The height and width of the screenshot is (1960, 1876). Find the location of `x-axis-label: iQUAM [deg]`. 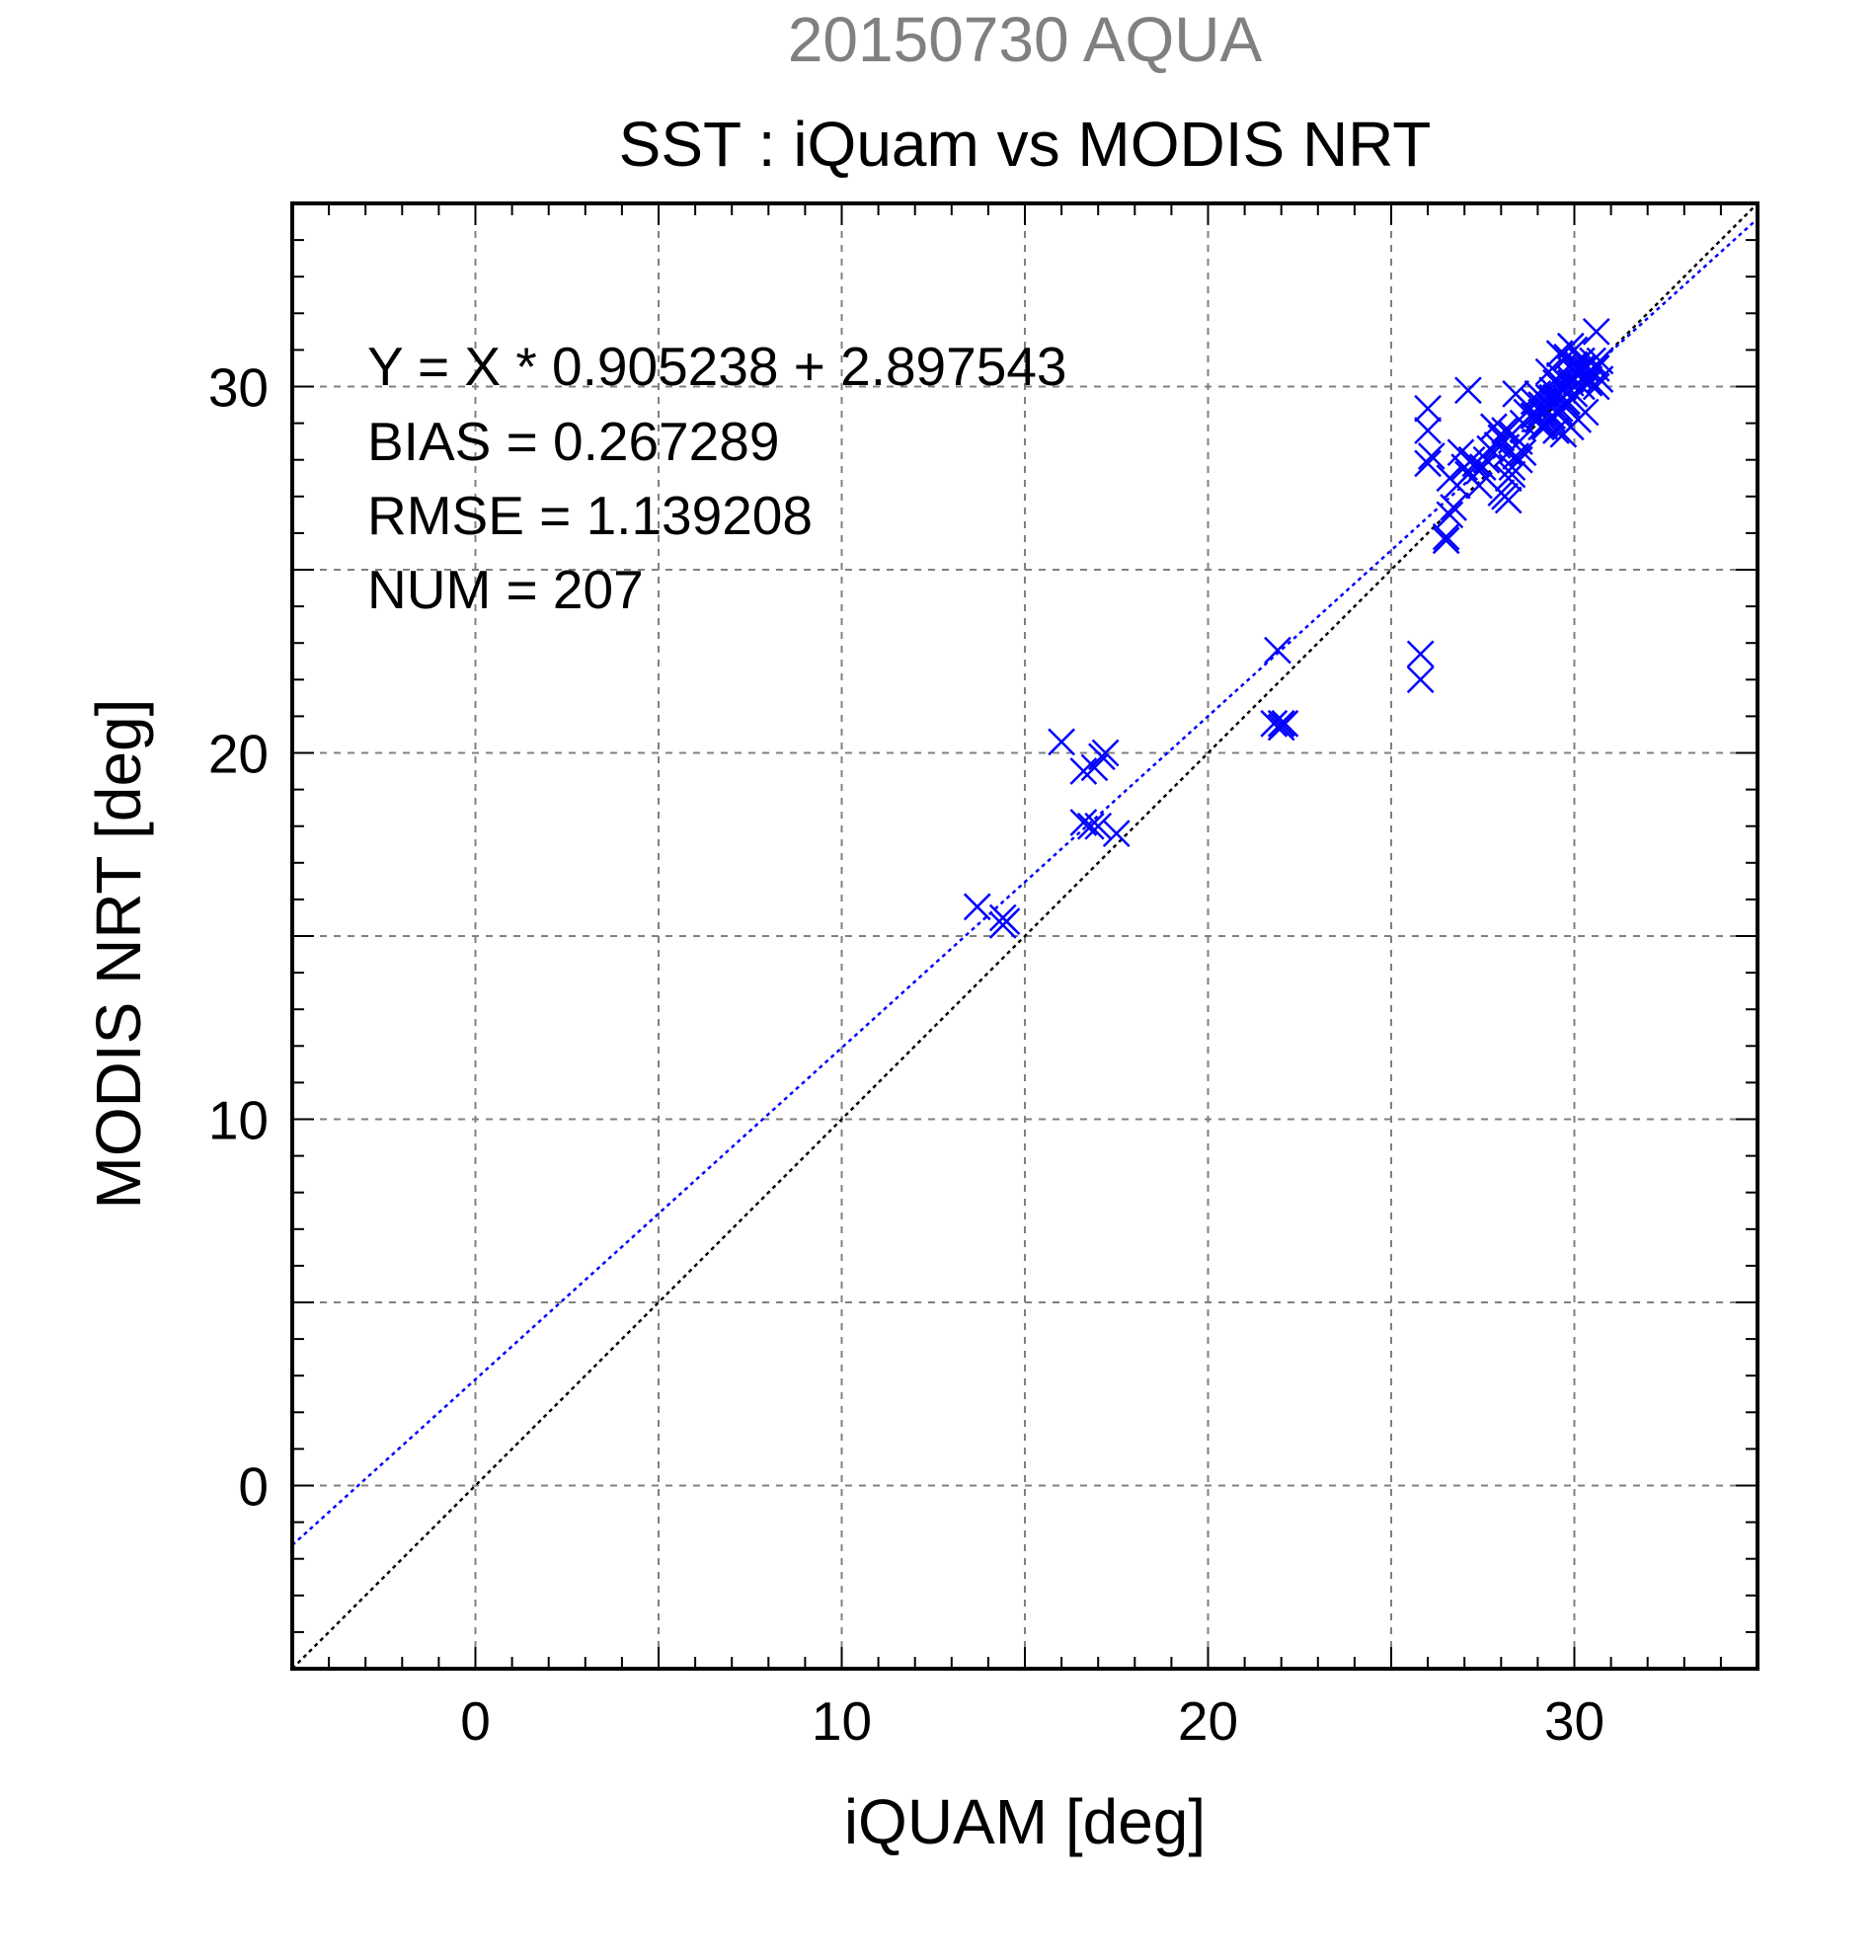

x-axis-label: iQUAM [deg] is located at coordinates (1025, 1822).